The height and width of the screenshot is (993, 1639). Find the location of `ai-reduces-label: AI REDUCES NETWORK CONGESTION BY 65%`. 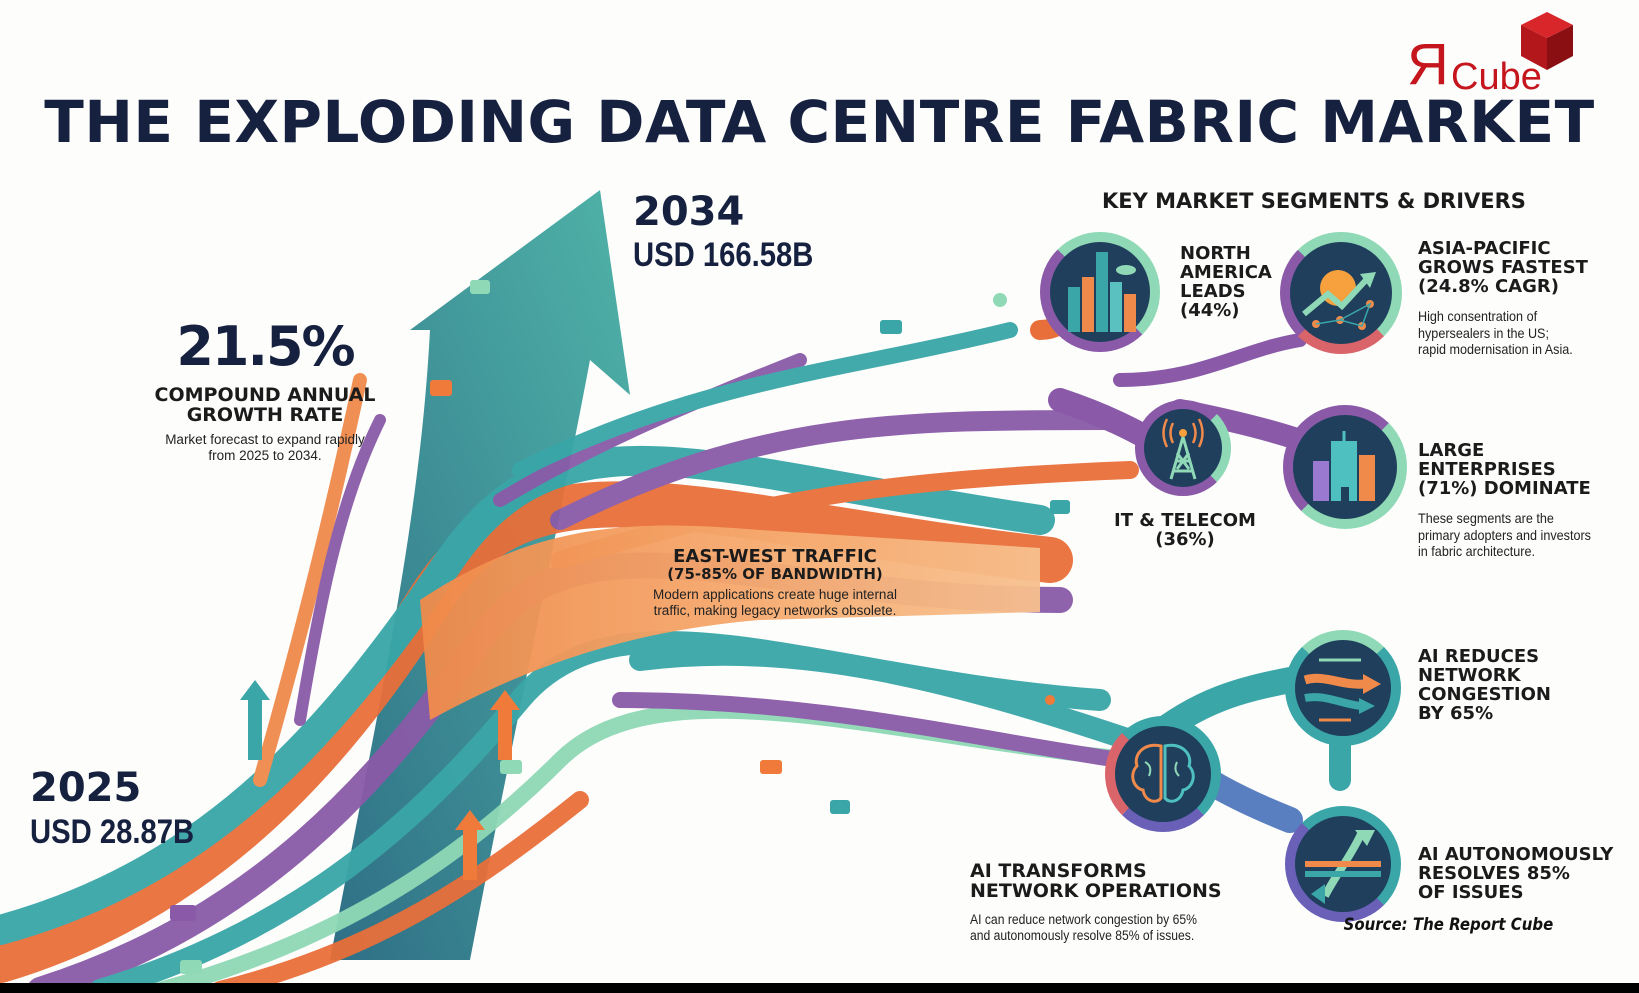

ai-reduces-label: AI REDUCES NETWORK CONGESTION BY 65% is located at coordinates (1484, 685).